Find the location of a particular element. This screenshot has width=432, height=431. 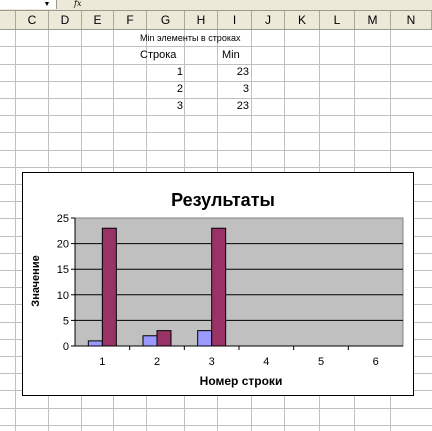

header-min-label: Min is located at coordinates (231, 55).